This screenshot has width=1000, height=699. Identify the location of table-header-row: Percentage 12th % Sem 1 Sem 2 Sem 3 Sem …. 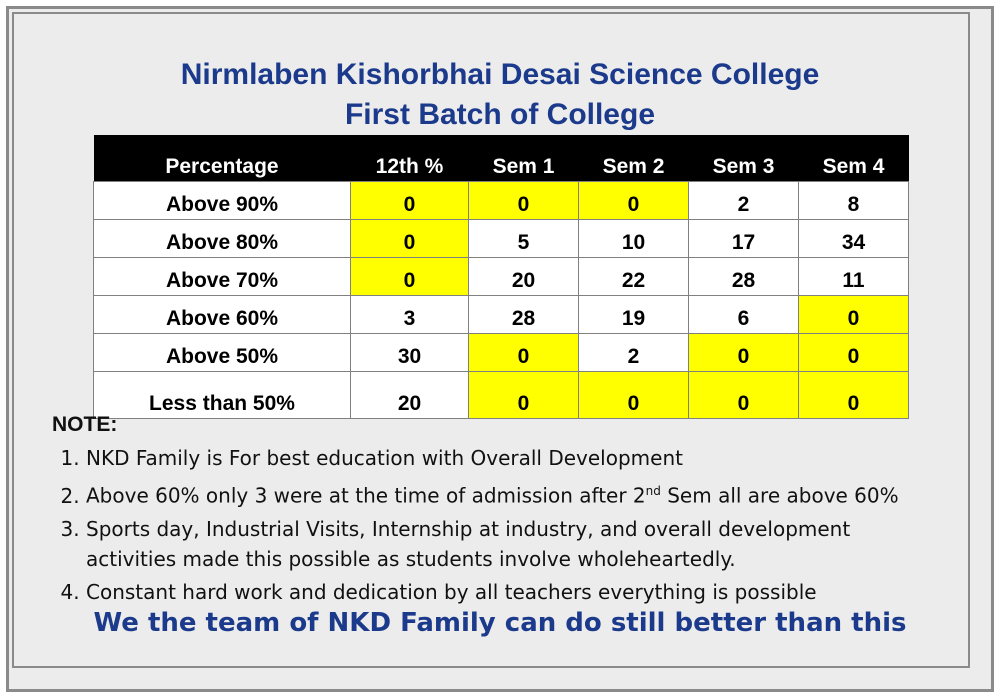
(501, 158).